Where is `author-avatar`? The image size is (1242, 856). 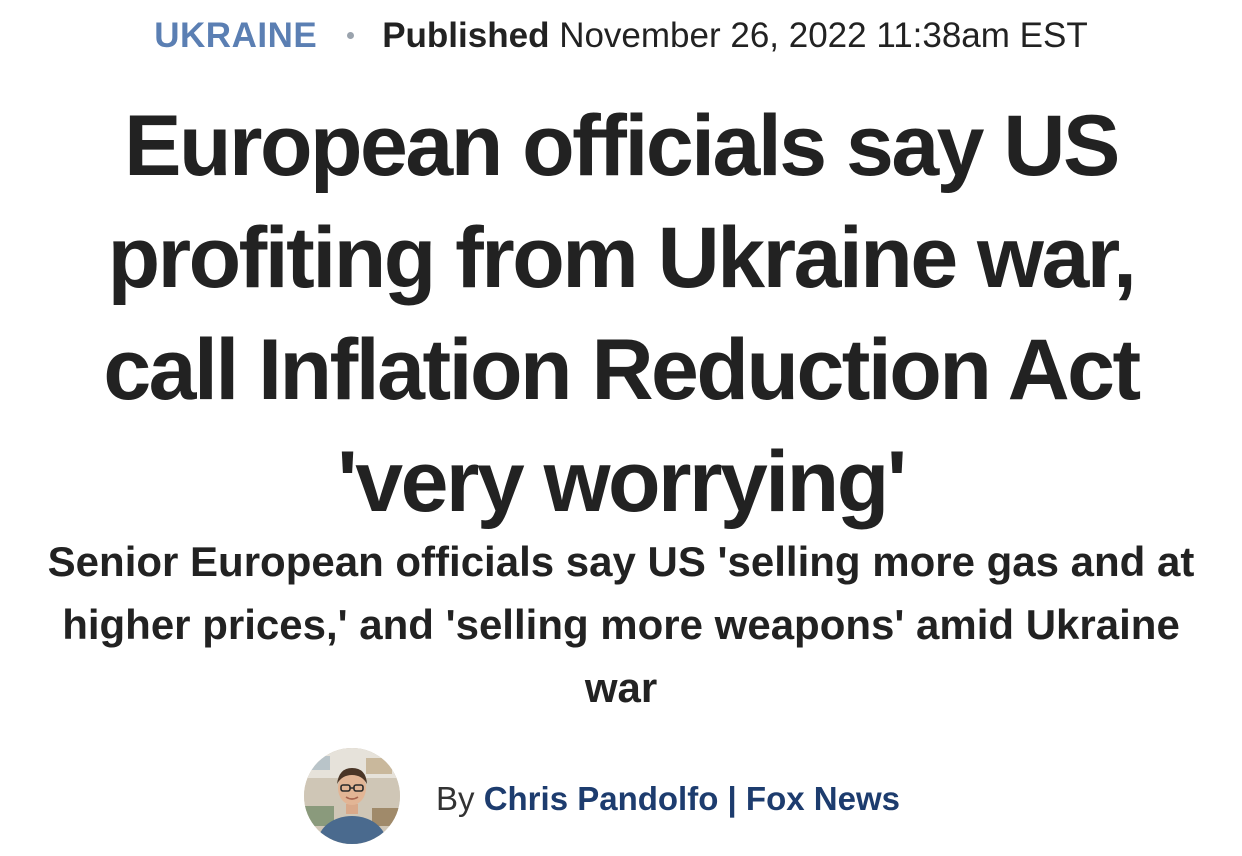
author-avatar is located at coordinates (352, 796).